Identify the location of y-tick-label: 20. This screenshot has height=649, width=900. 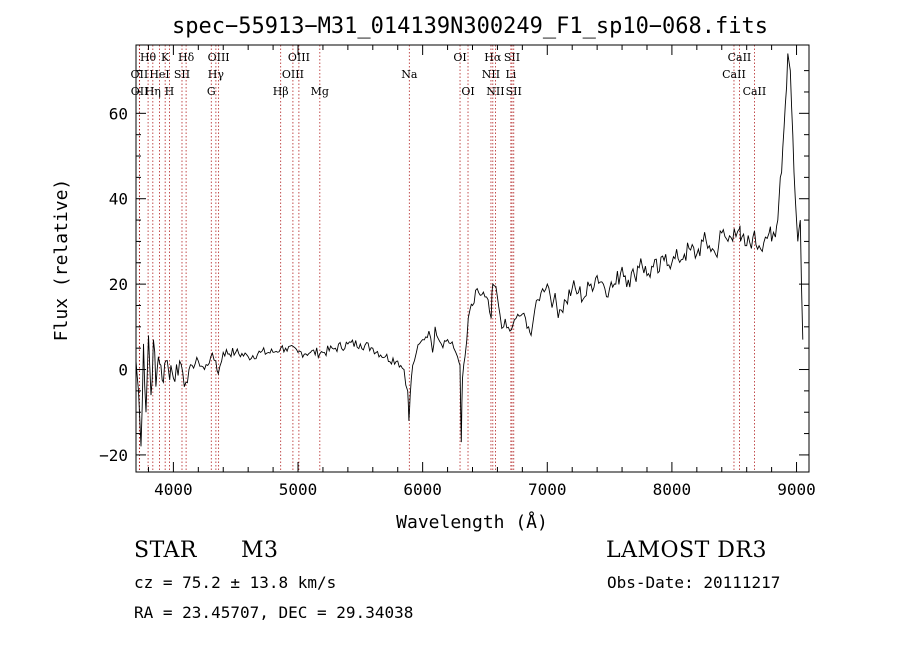
(118, 284).